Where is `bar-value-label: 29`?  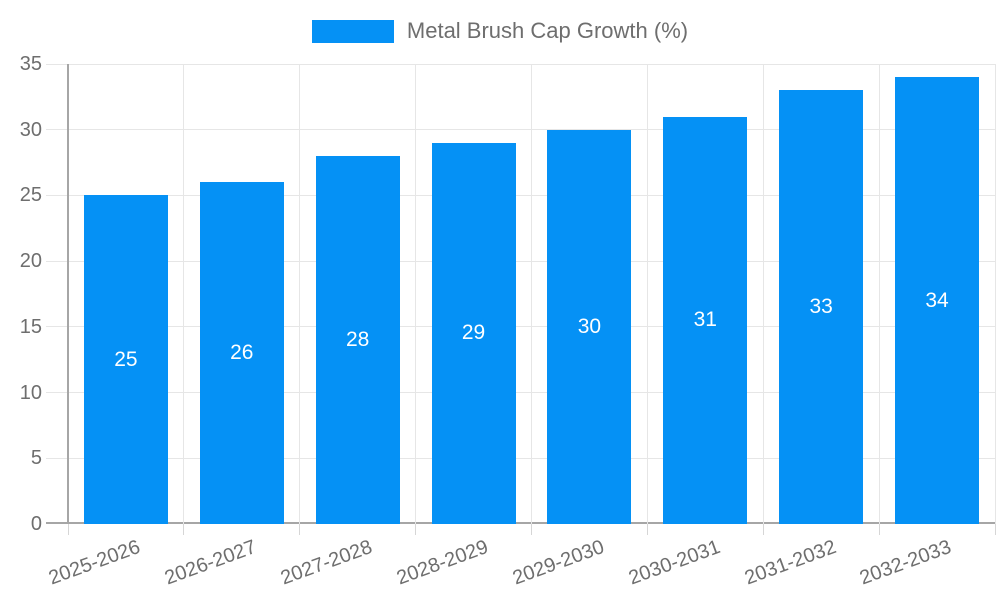
bar-value-label: 29 is located at coordinates (473, 333).